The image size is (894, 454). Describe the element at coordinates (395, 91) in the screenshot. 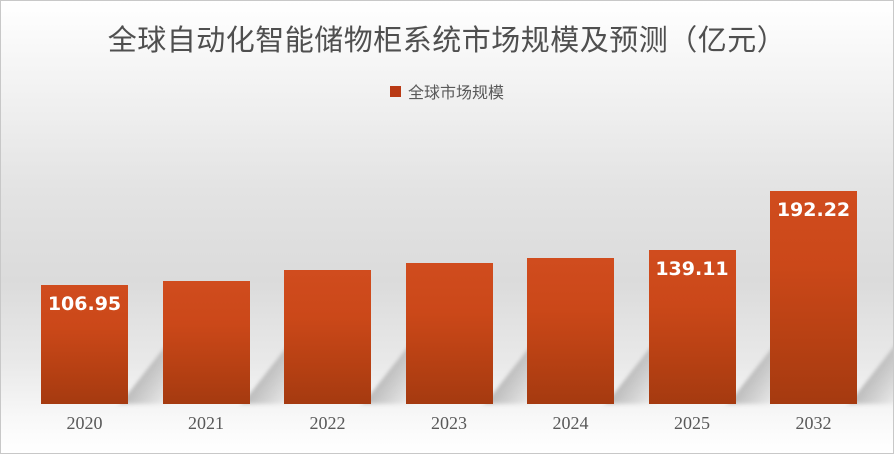

I see `legend-swatch-icon` at that location.